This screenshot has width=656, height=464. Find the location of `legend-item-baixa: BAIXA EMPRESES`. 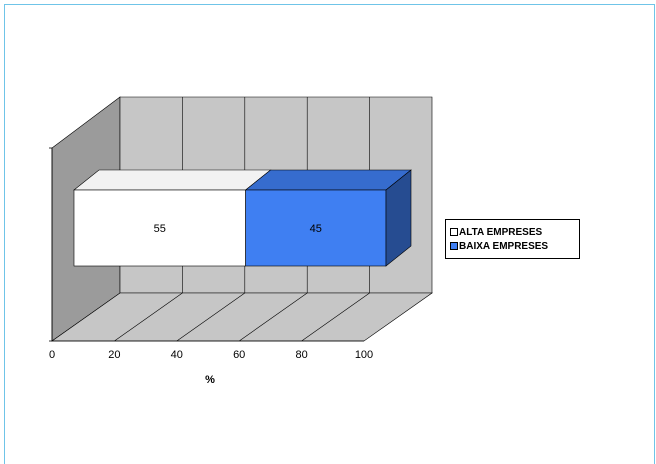

legend-item-baixa: BAIXA EMPRESES is located at coordinates (514, 246).